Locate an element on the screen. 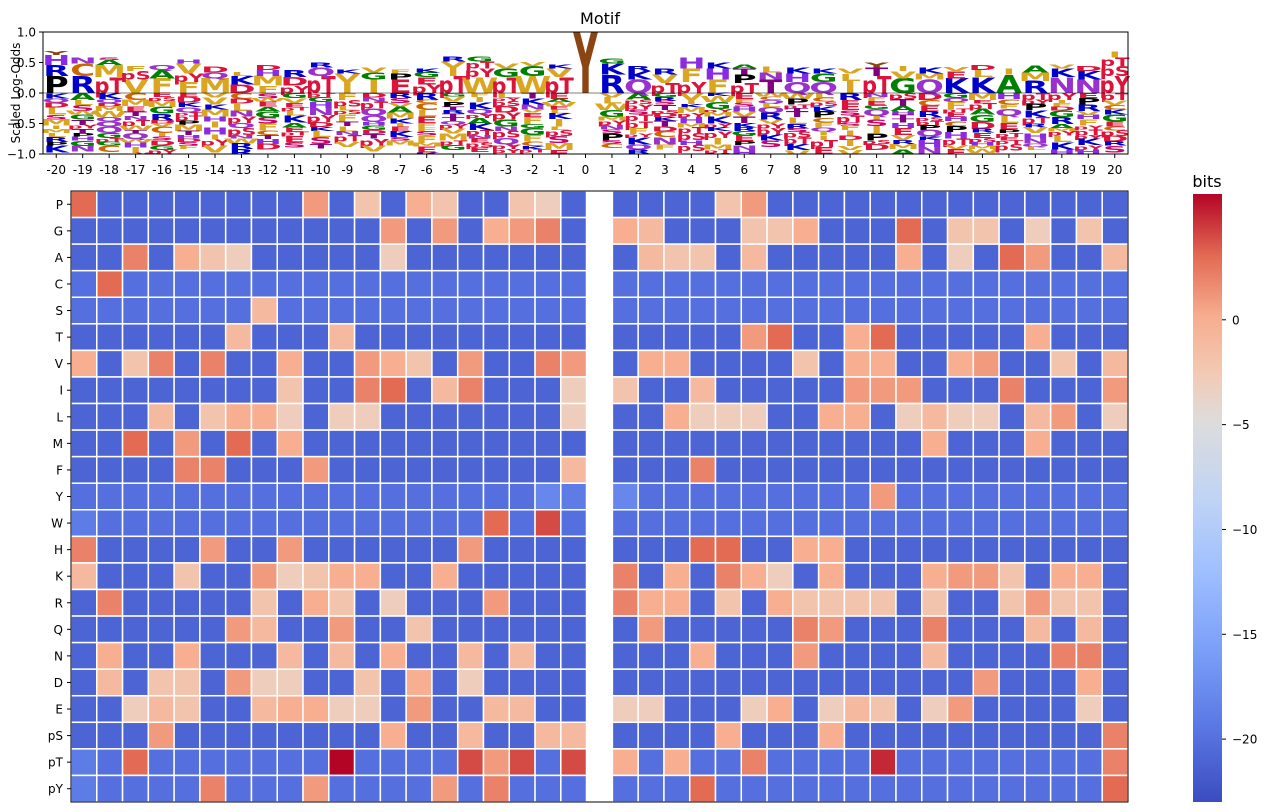 This screenshot has width=1272, height=812. logo-letter-negative: C is located at coordinates (162, 130).